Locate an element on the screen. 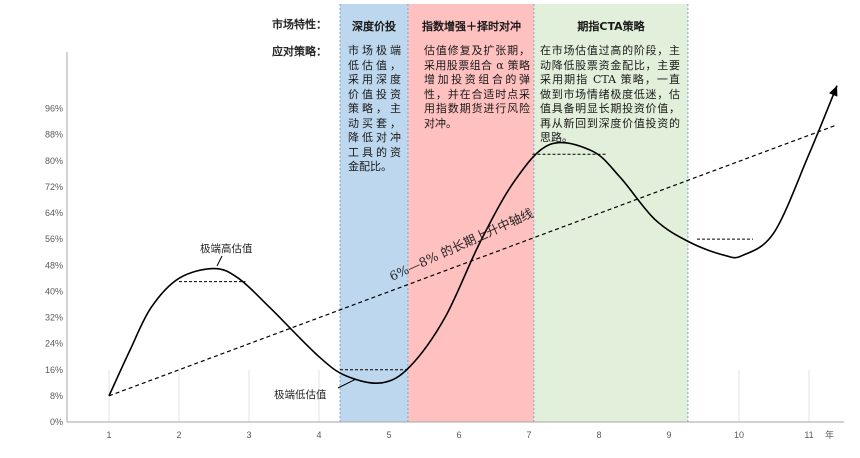 This screenshot has width=860, height=458. y-tick-label: 48% is located at coordinates (54, 265).